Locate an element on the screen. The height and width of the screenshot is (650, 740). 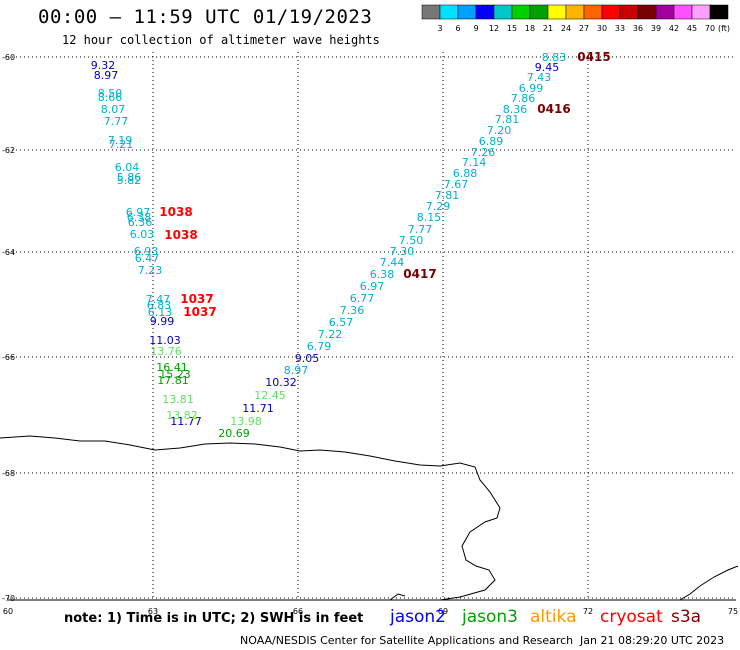
wave-height-label: 6.57 is located at coordinates (341, 322).